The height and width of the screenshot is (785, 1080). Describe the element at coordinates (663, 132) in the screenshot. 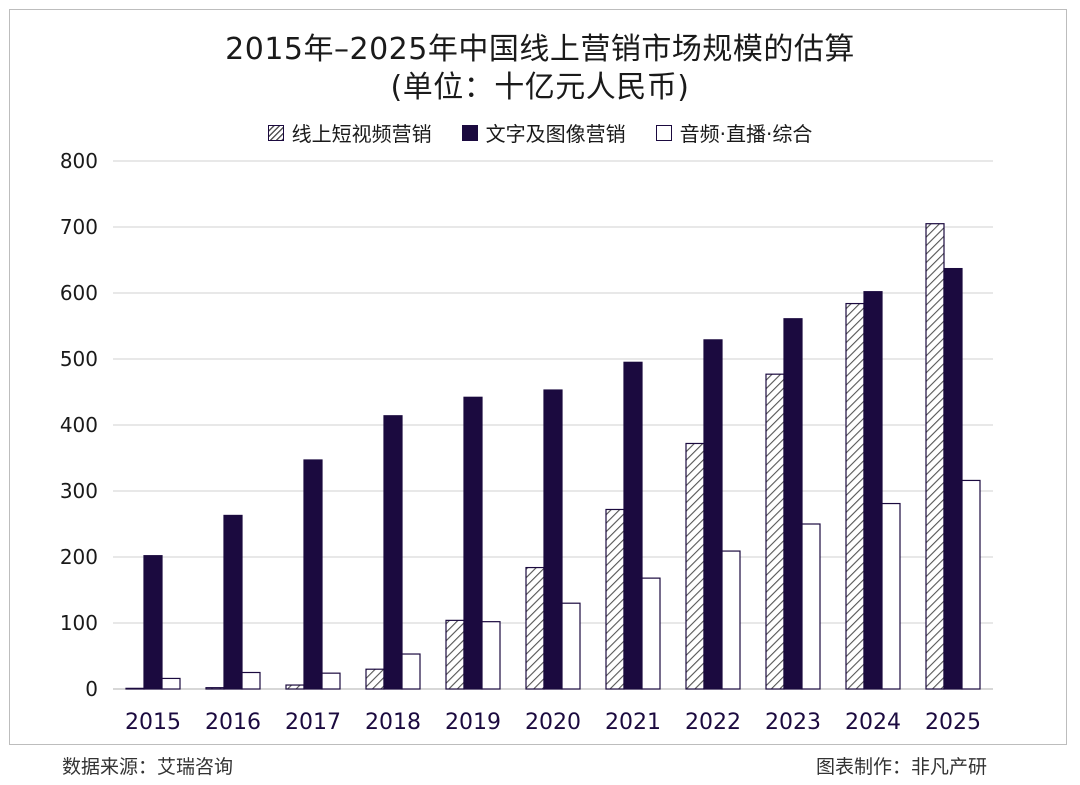

I see `legend-swatch-white` at that location.